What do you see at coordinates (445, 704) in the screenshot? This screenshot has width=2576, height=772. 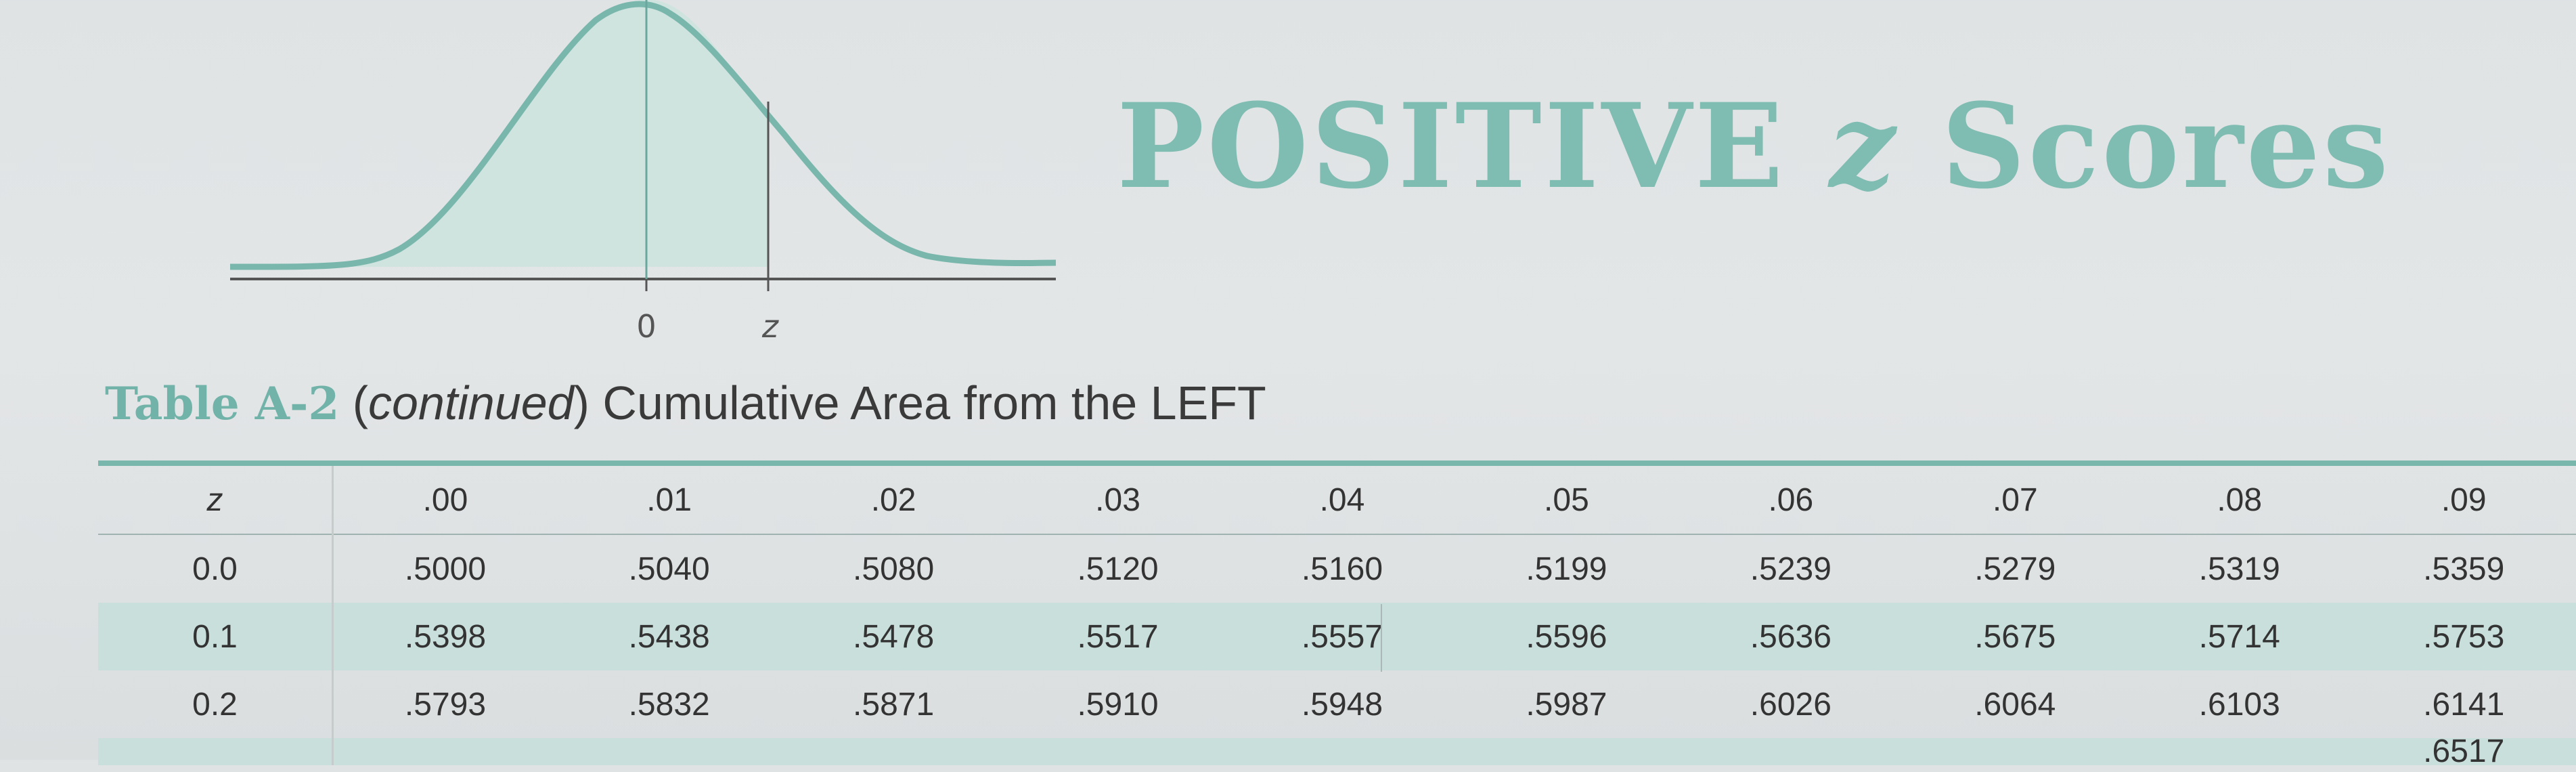 I see `table-cell: .5793` at bounding box center [445, 704].